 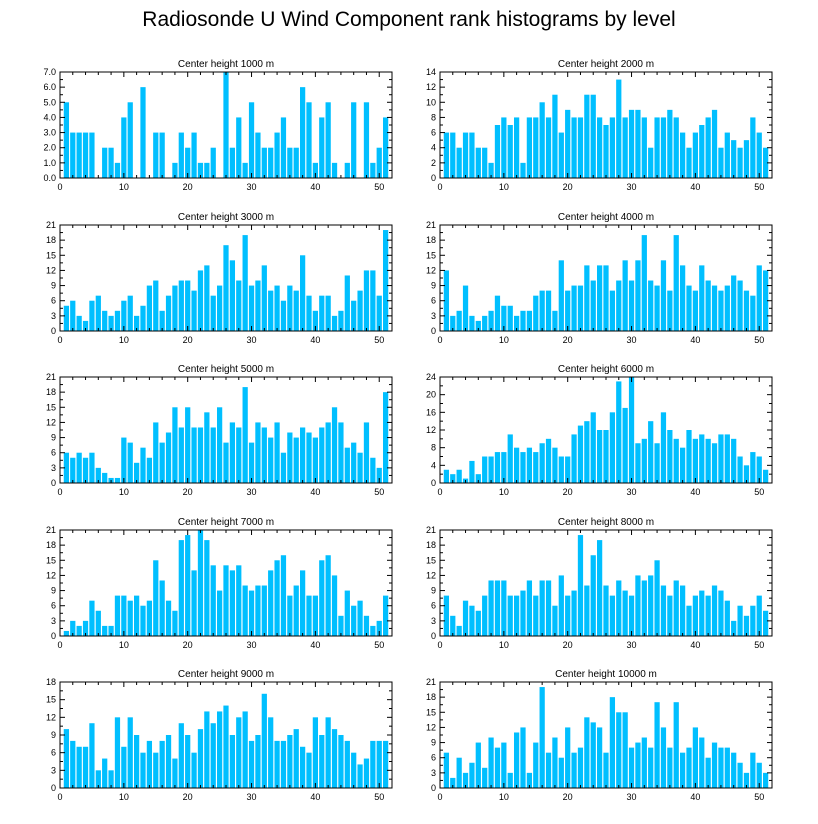 What do you see at coordinates (606, 674) in the screenshot?
I see `panel-title: Center height 10000 m` at bounding box center [606, 674].